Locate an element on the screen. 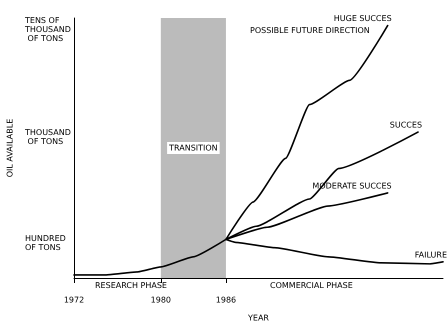  x-tick-label: 1986 is located at coordinates (226, 300).